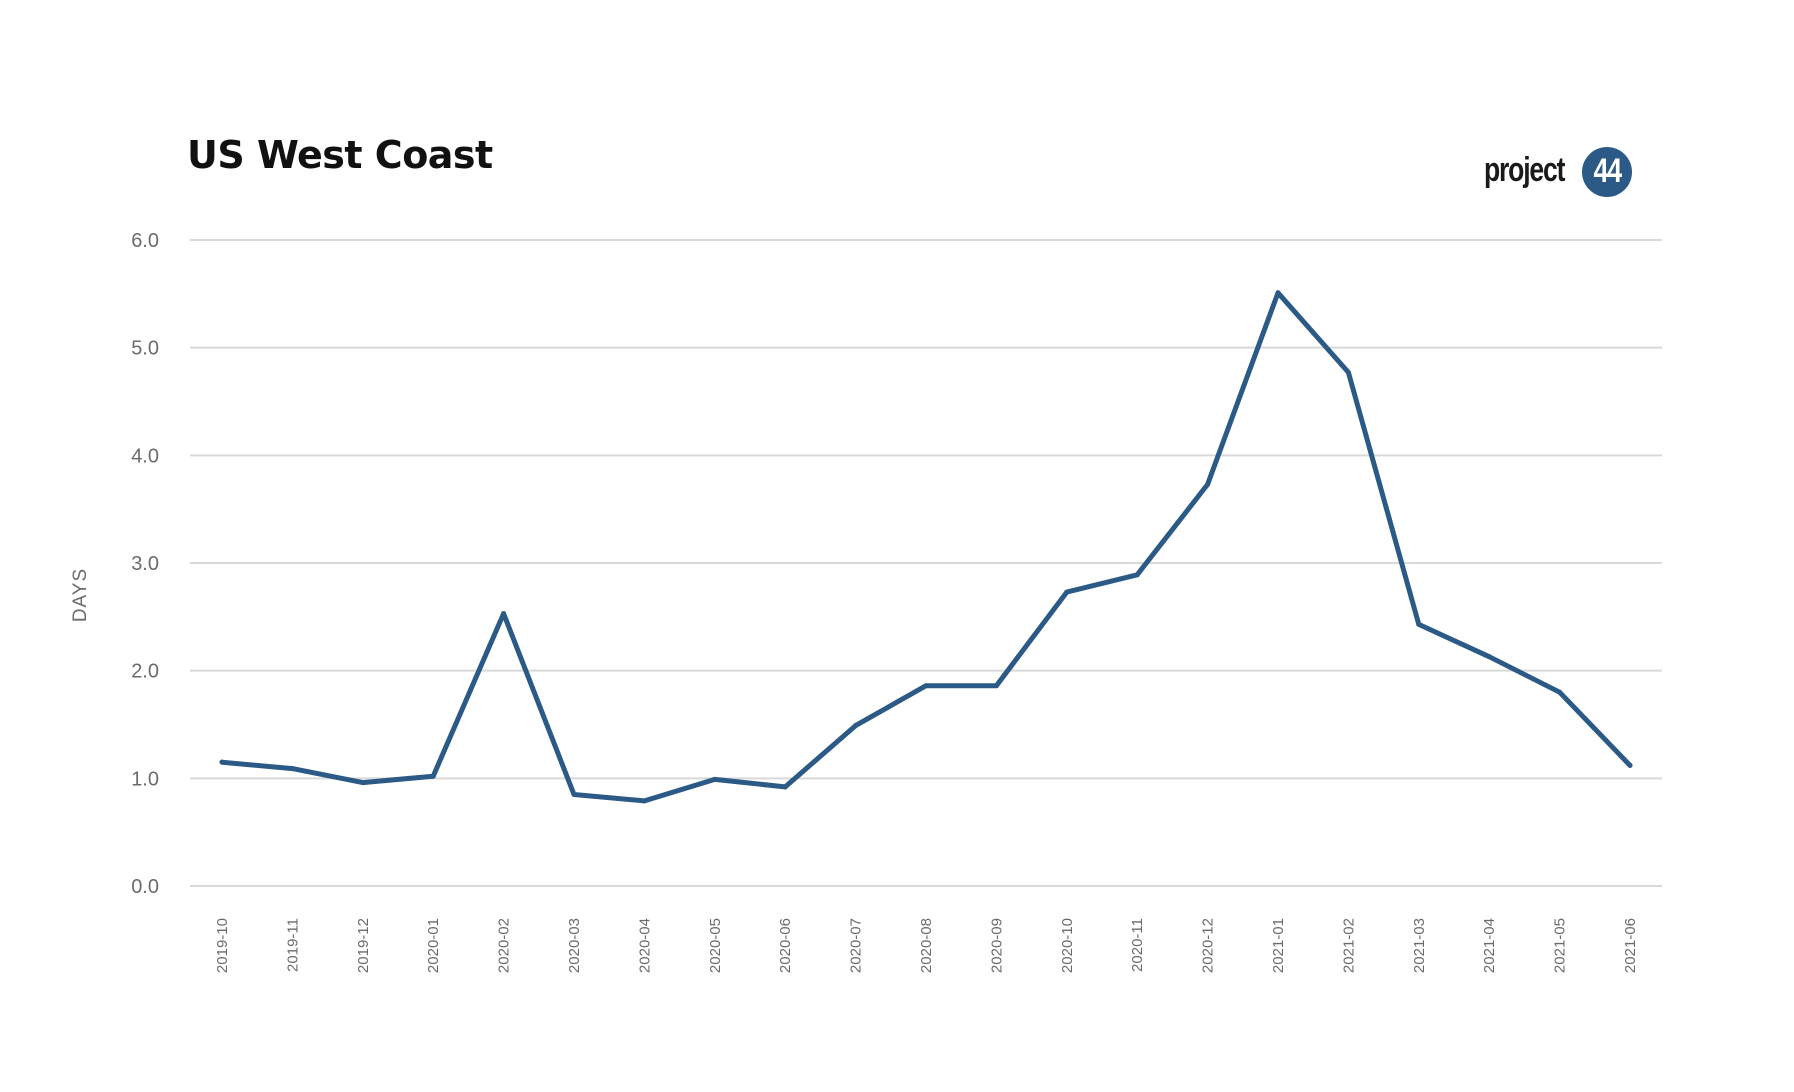 The height and width of the screenshot is (1092, 1794). What do you see at coordinates (80, 595) in the screenshot?
I see `y-axis-label: DAYS` at bounding box center [80, 595].